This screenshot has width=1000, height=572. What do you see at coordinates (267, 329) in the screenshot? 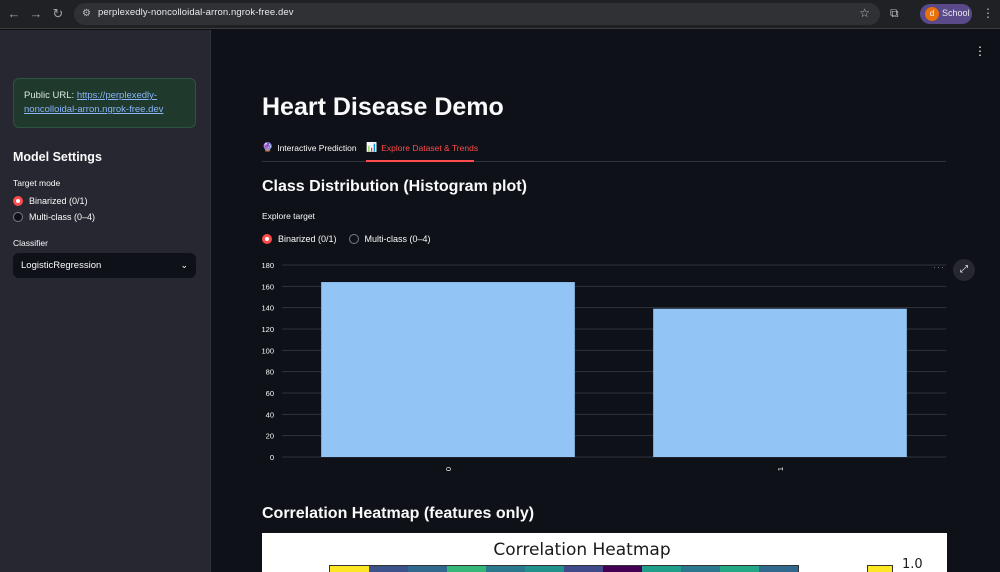
I see `y-tick-label: 120` at bounding box center [267, 329].